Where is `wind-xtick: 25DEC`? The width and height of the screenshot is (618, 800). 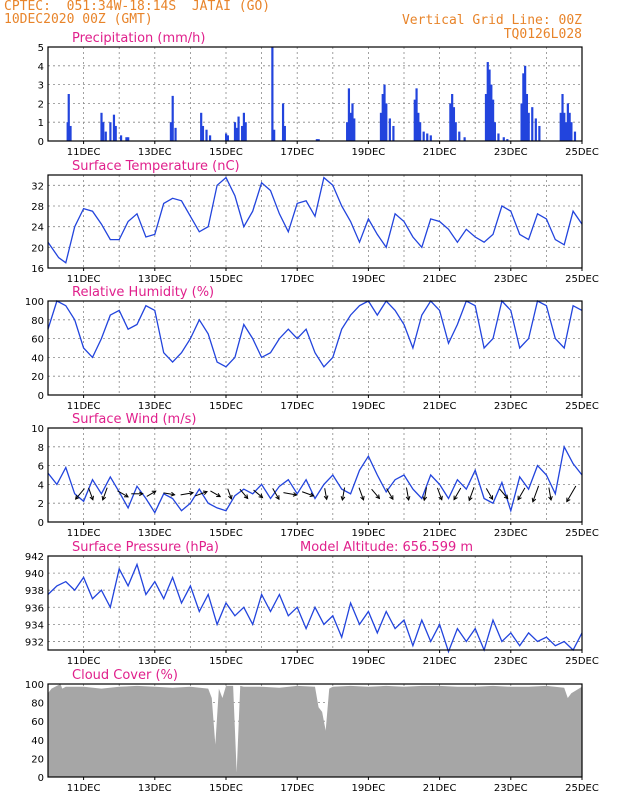
wind-xtick: 25DEC is located at coordinates (582, 533).